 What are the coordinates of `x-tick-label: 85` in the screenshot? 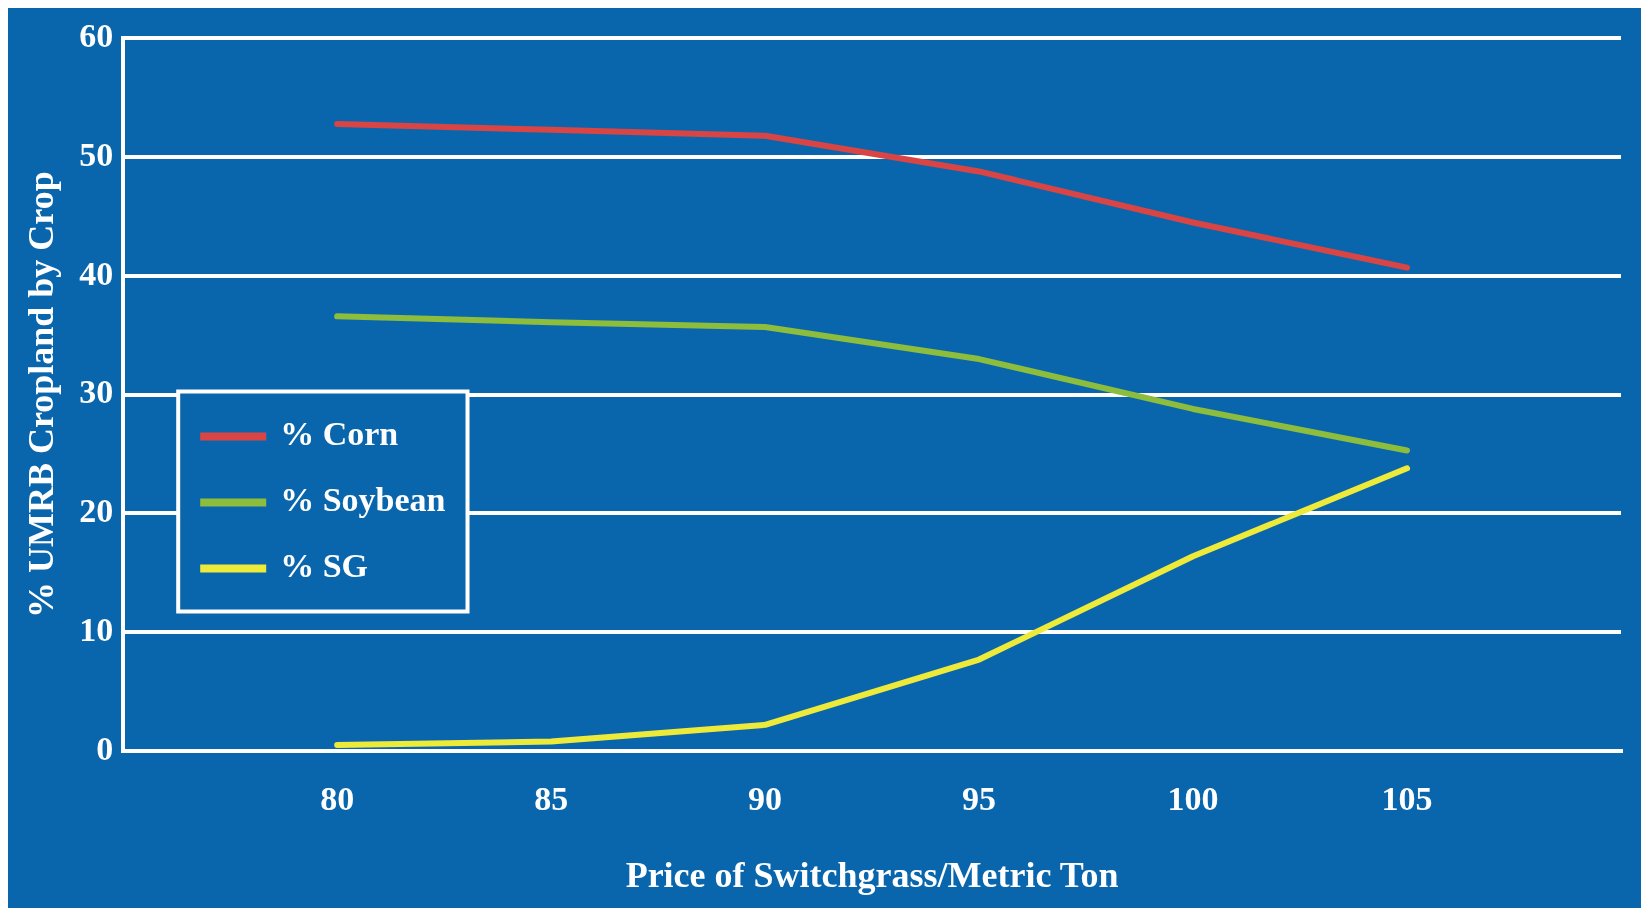 It's located at (551, 799).